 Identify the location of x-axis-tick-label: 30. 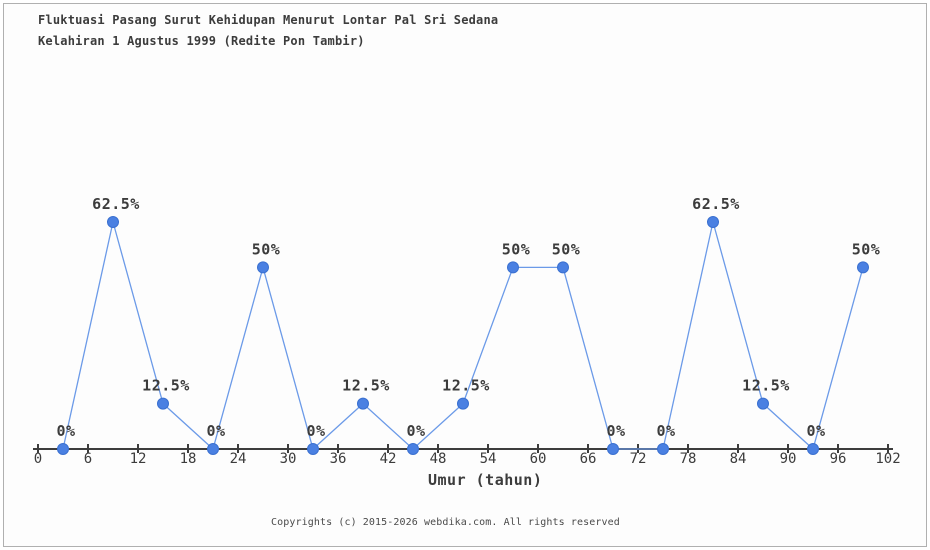
(288, 459).